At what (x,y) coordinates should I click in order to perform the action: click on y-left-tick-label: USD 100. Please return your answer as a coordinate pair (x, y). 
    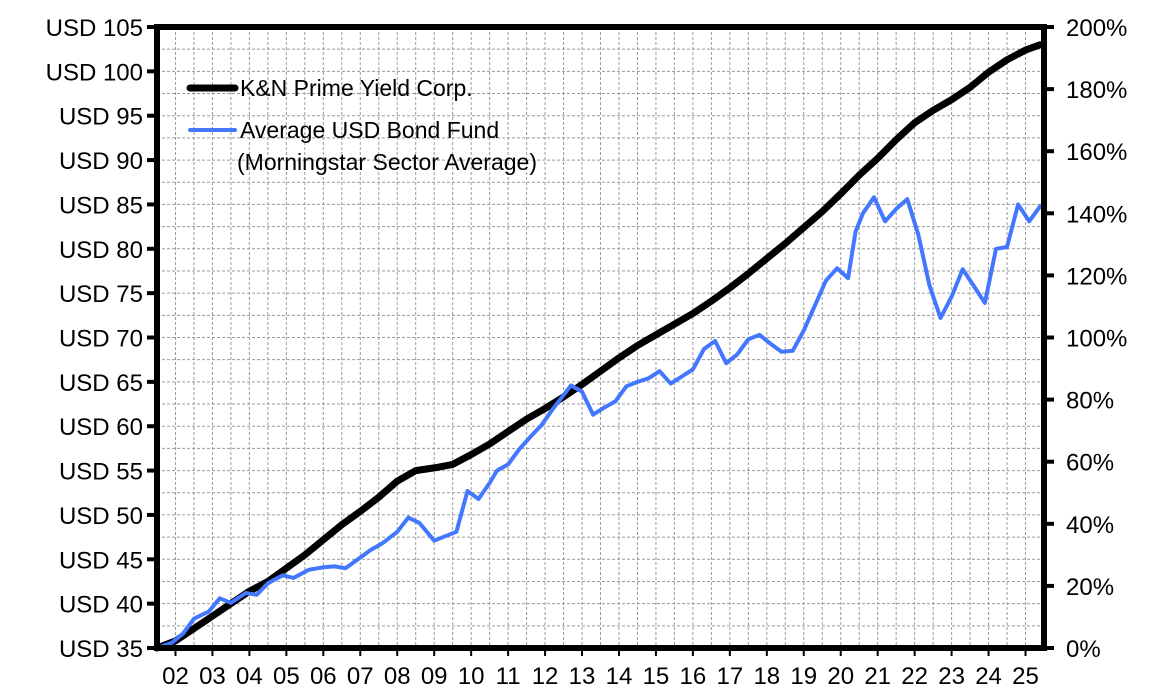
    Looking at the image, I should click on (94, 72).